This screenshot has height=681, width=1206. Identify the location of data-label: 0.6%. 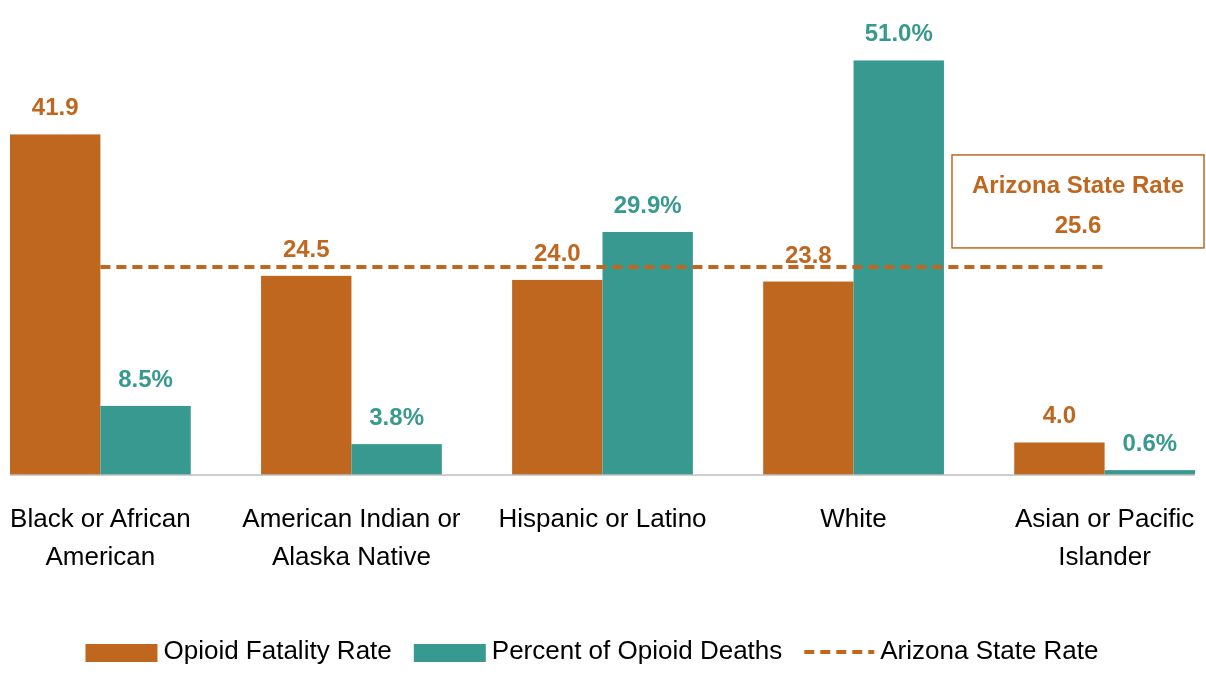
(1150, 443).